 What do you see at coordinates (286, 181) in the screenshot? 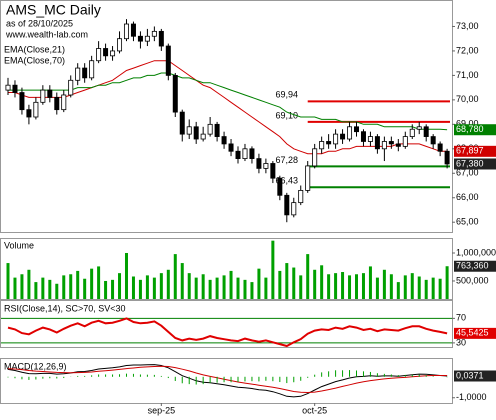
I see `level-label: 66,43` at bounding box center [286, 181].